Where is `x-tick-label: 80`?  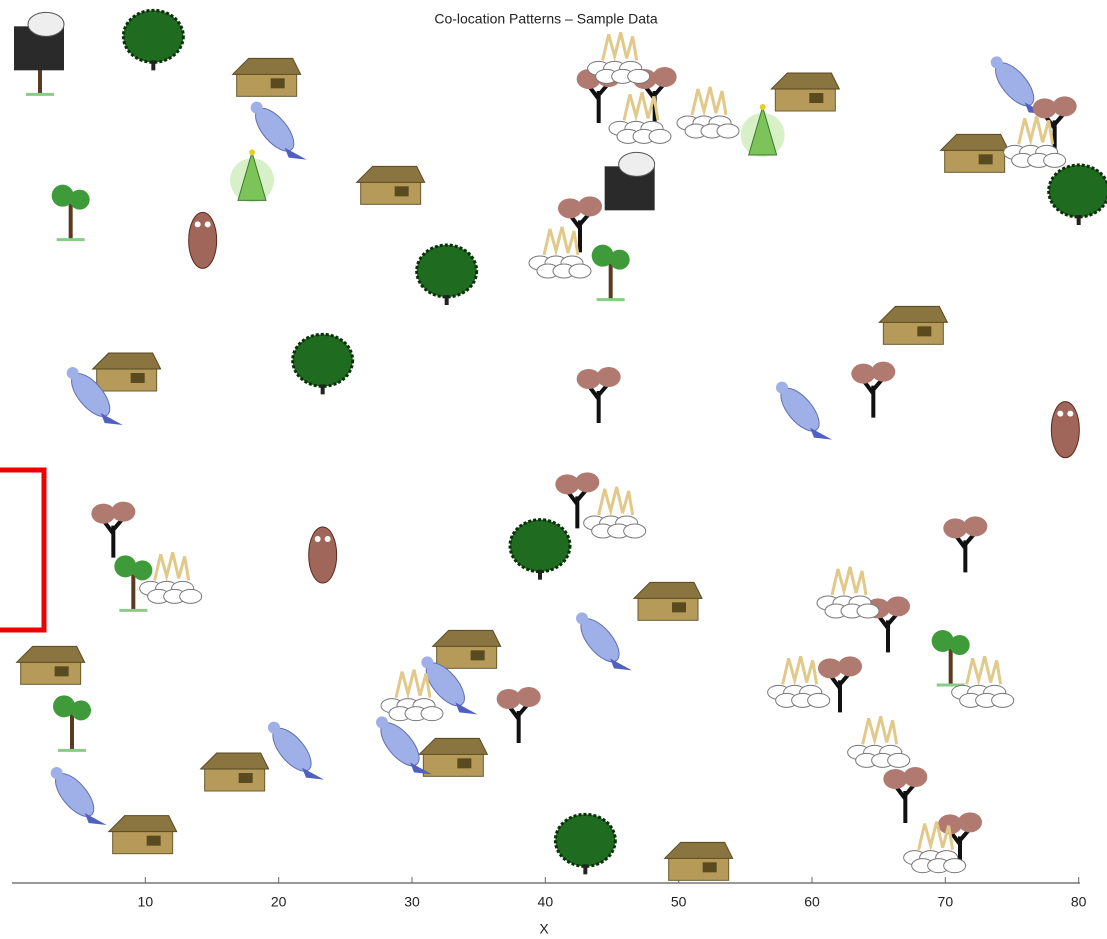
x-tick-label: 80 is located at coordinates (1079, 902).